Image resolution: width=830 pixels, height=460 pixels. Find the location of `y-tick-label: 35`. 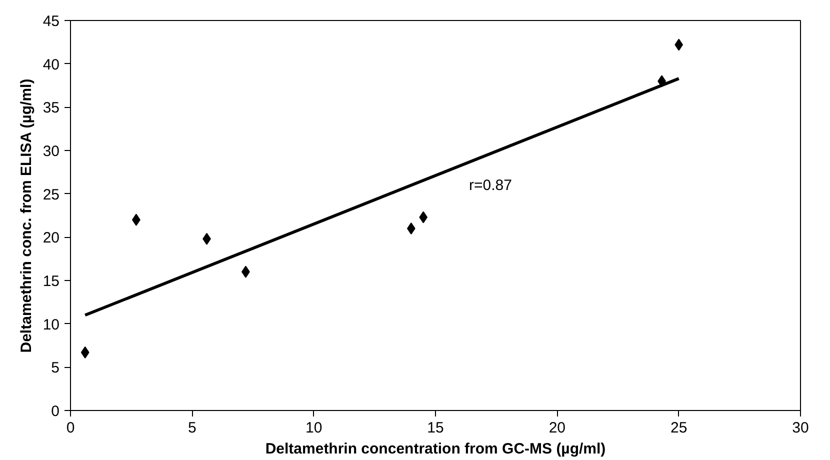

y-tick-label: 35 is located at coordinates (51, 108).